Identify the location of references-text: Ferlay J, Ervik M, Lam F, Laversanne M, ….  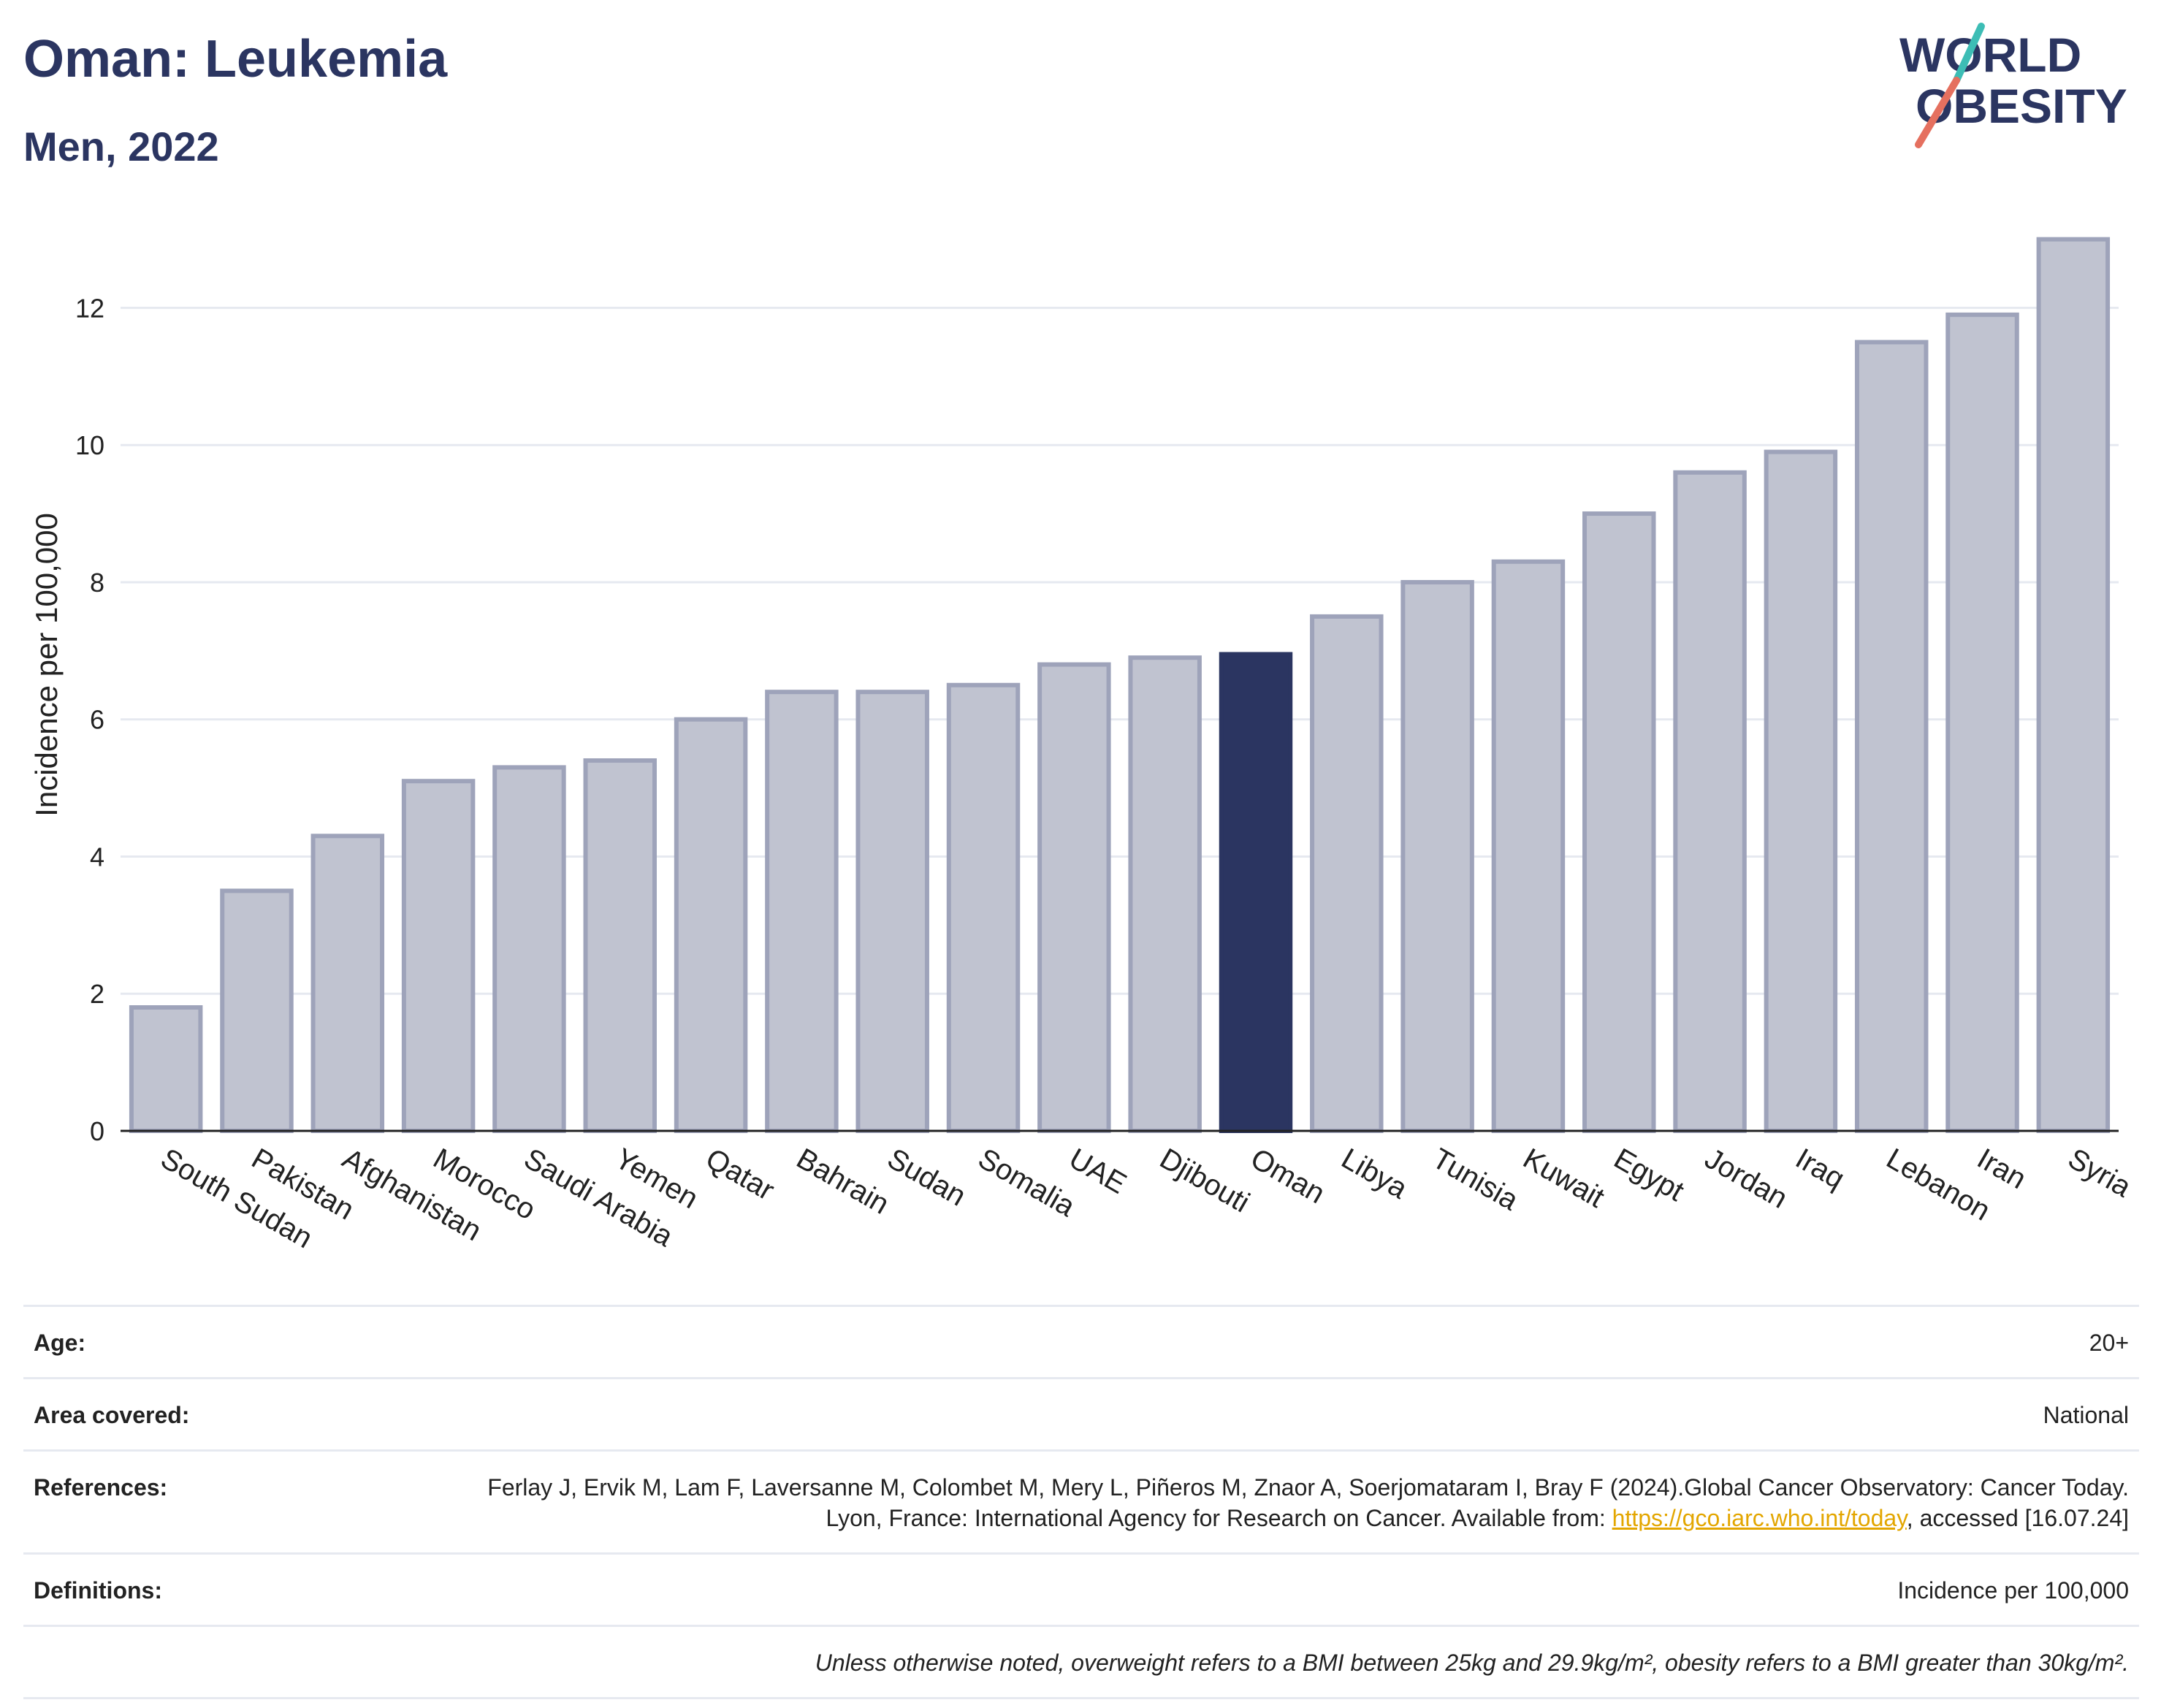
(1308, 1502).